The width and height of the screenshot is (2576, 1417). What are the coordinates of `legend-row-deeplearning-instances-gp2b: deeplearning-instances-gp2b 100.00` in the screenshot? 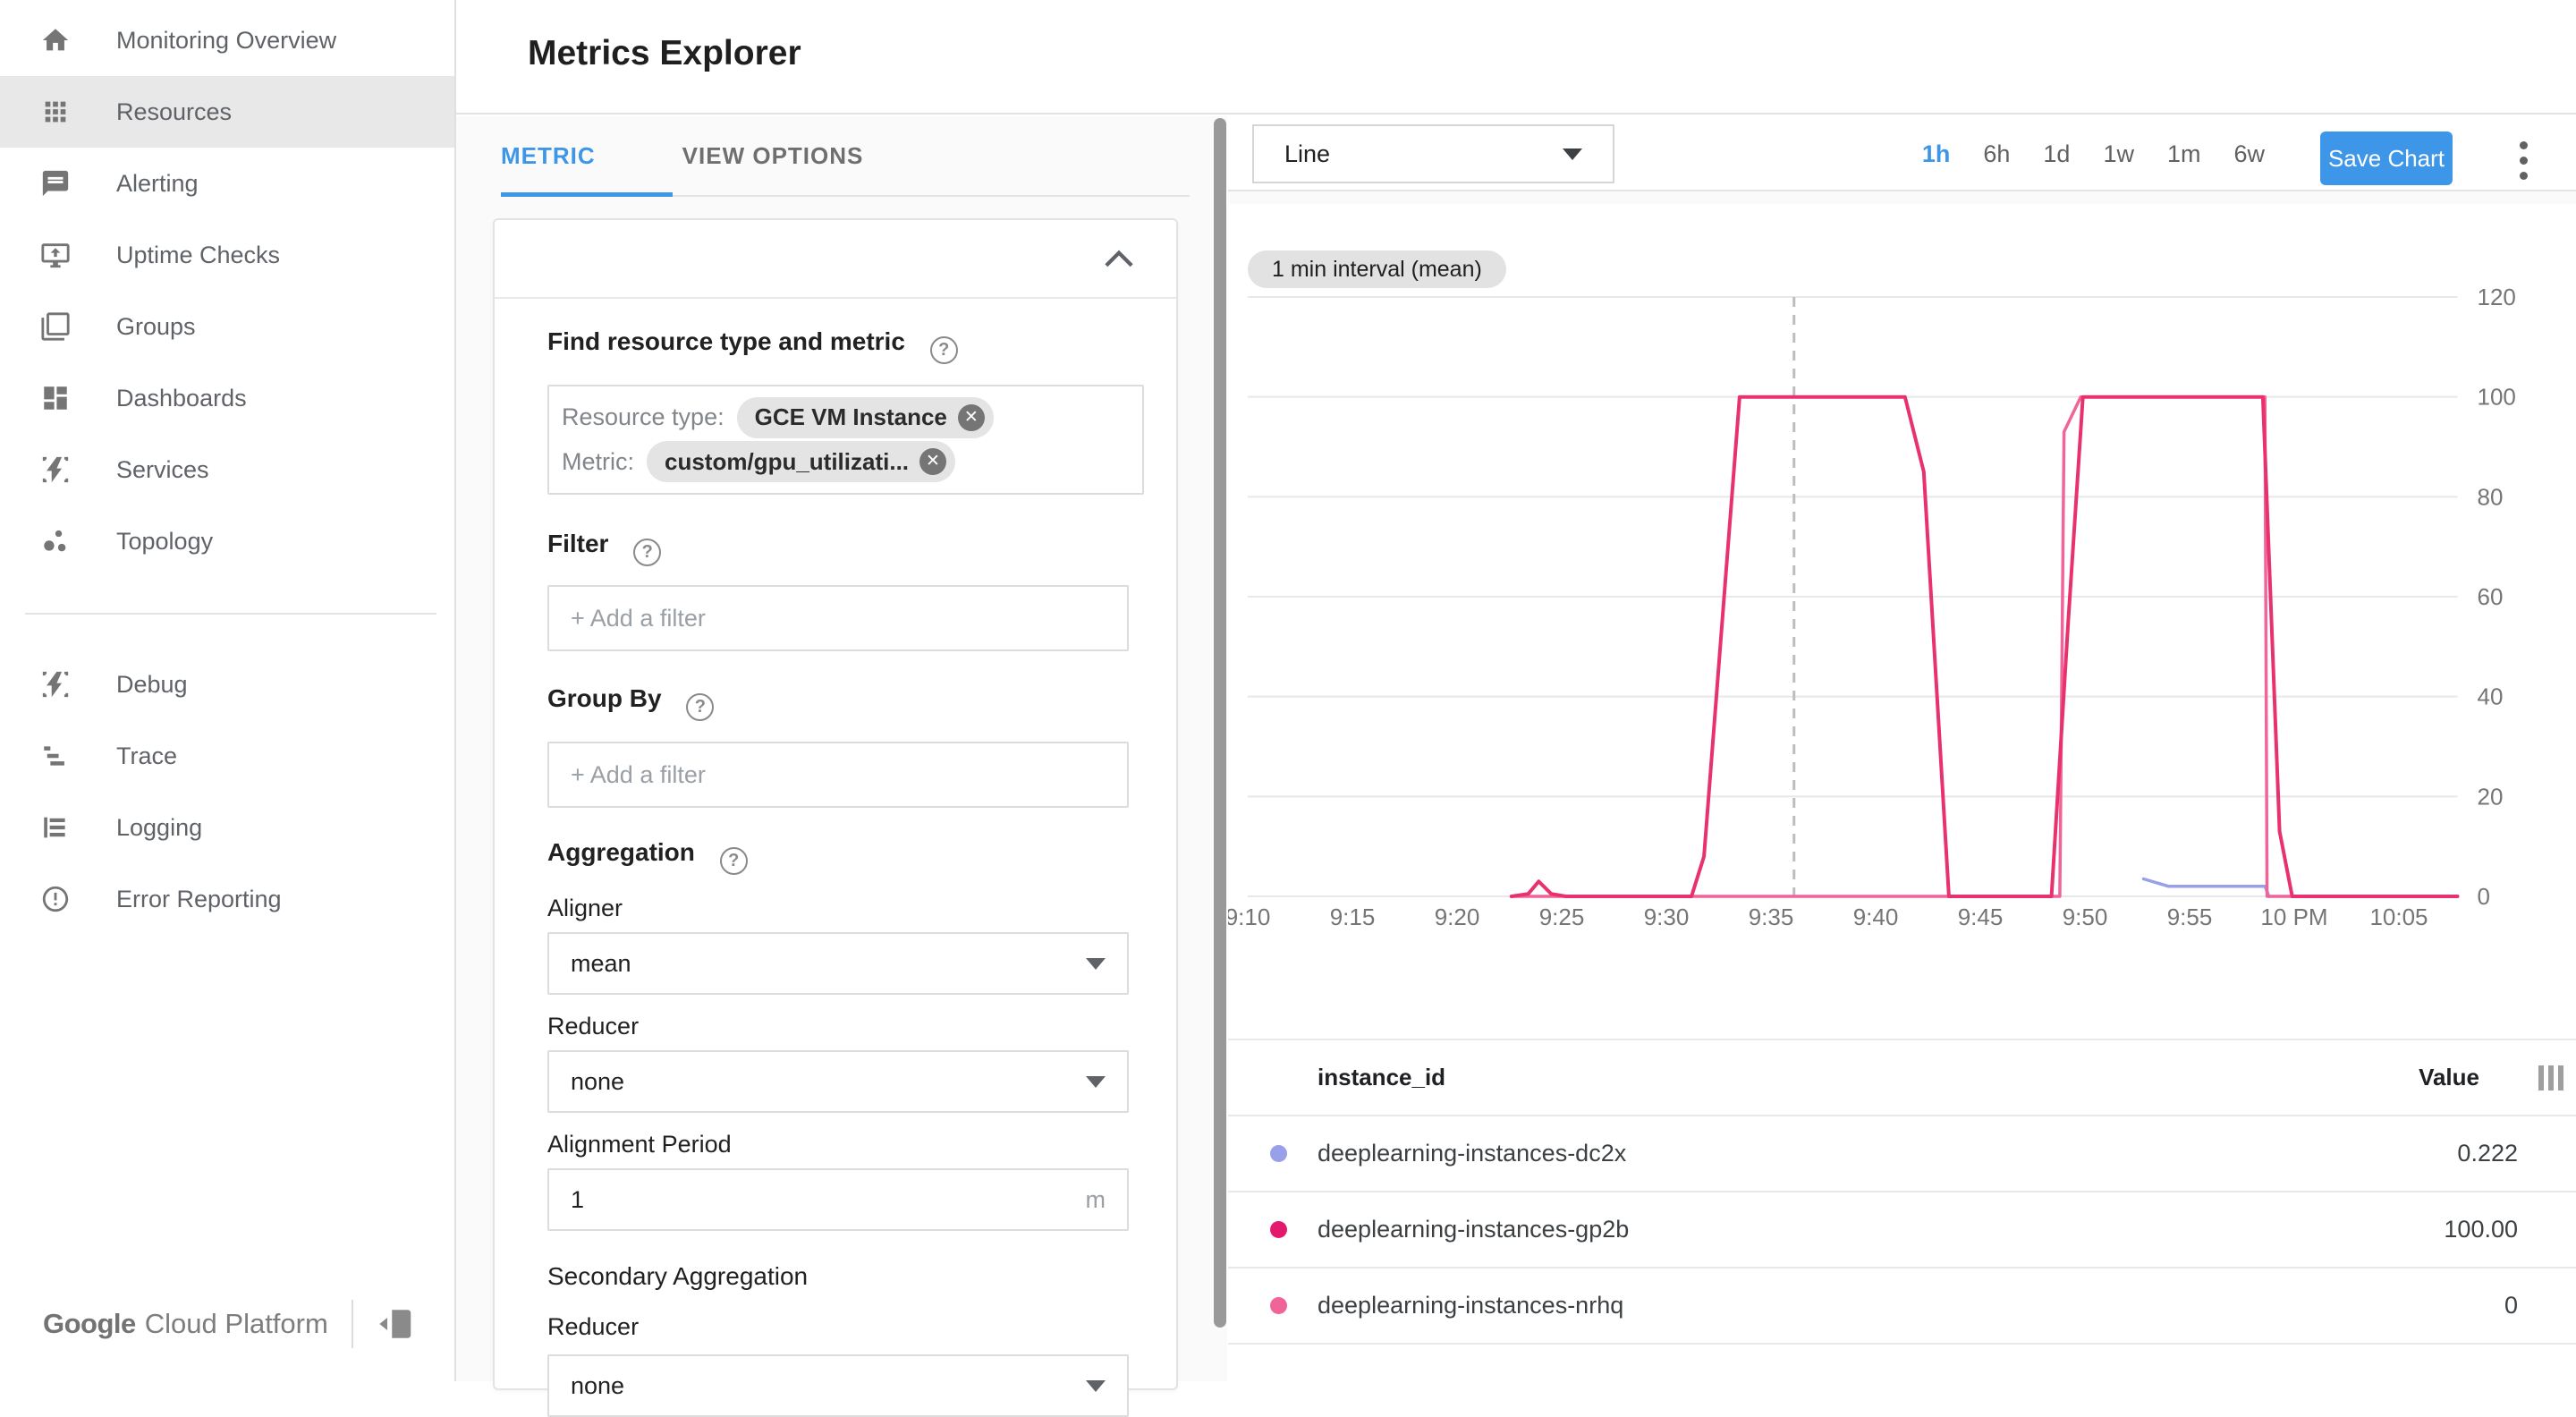 It's located at (1902, 1229).